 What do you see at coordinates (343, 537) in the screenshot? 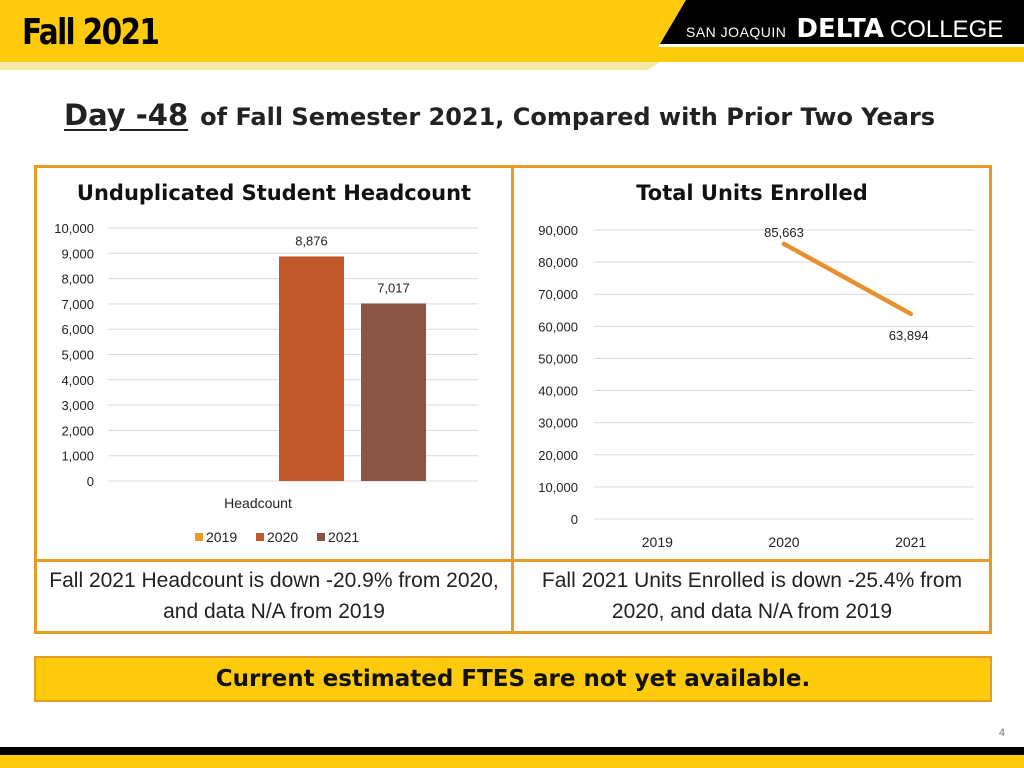
I see `legend-label-2021: 2021` at bounding box center [343, 537].